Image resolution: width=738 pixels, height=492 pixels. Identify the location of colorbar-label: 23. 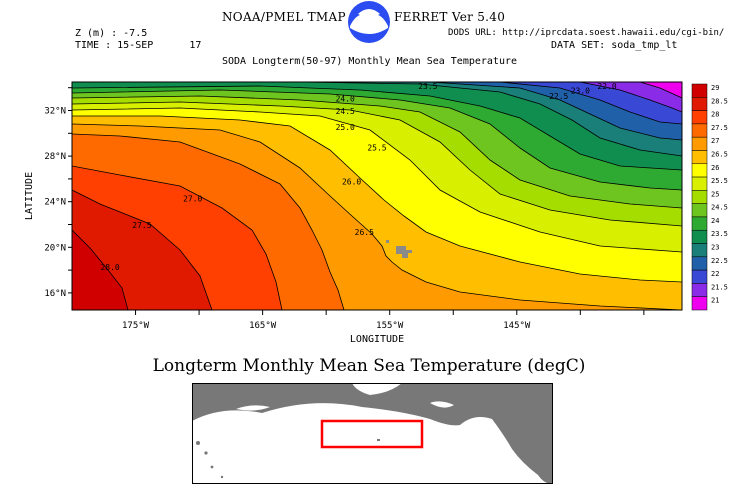
(715, 248).